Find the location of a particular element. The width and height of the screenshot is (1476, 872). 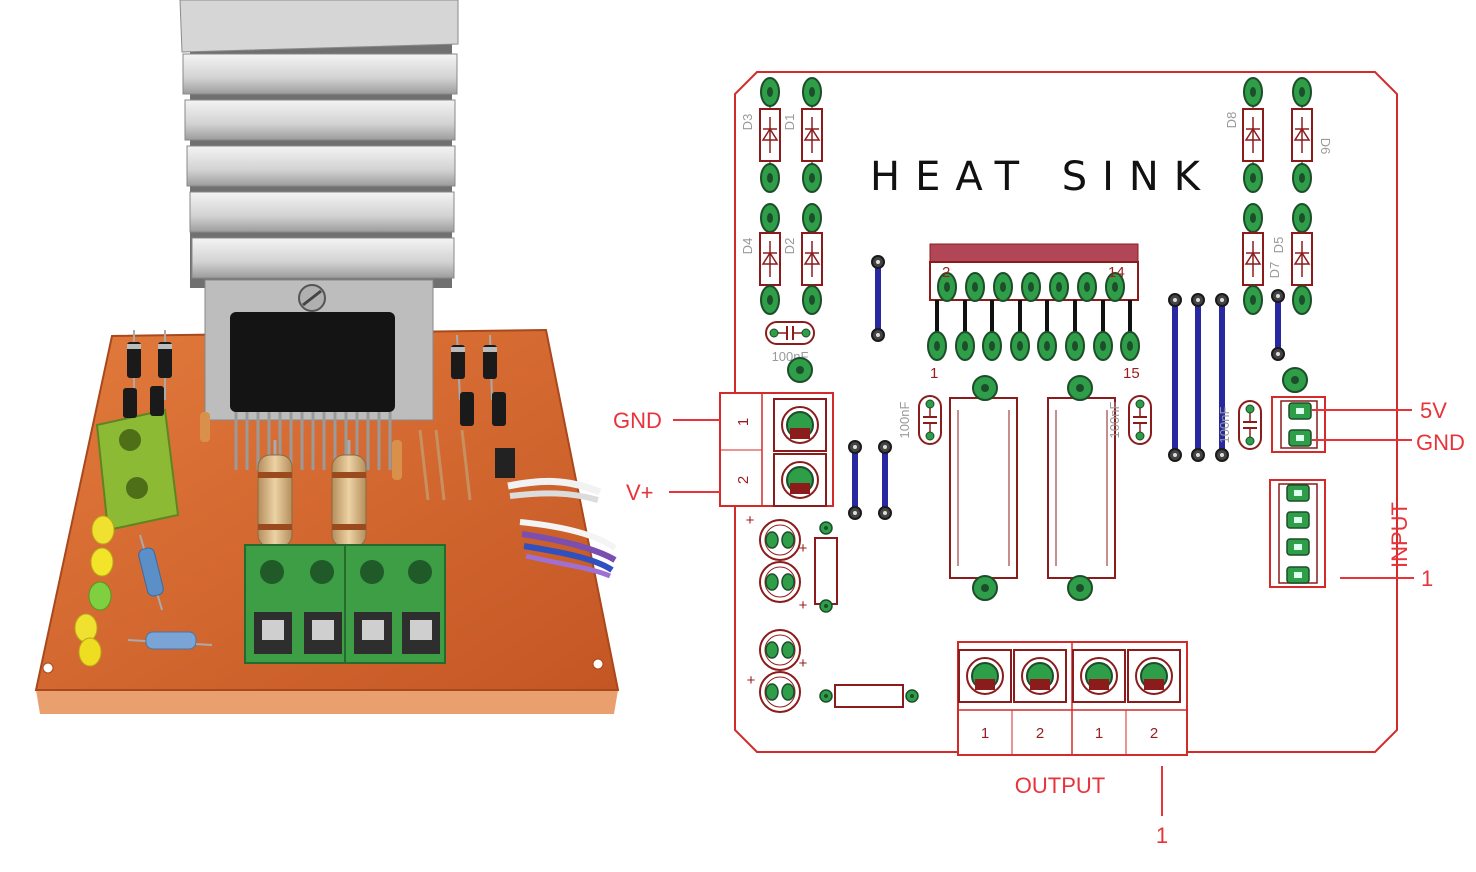

input-label: INPUT is located at coordinates (1399, 535).